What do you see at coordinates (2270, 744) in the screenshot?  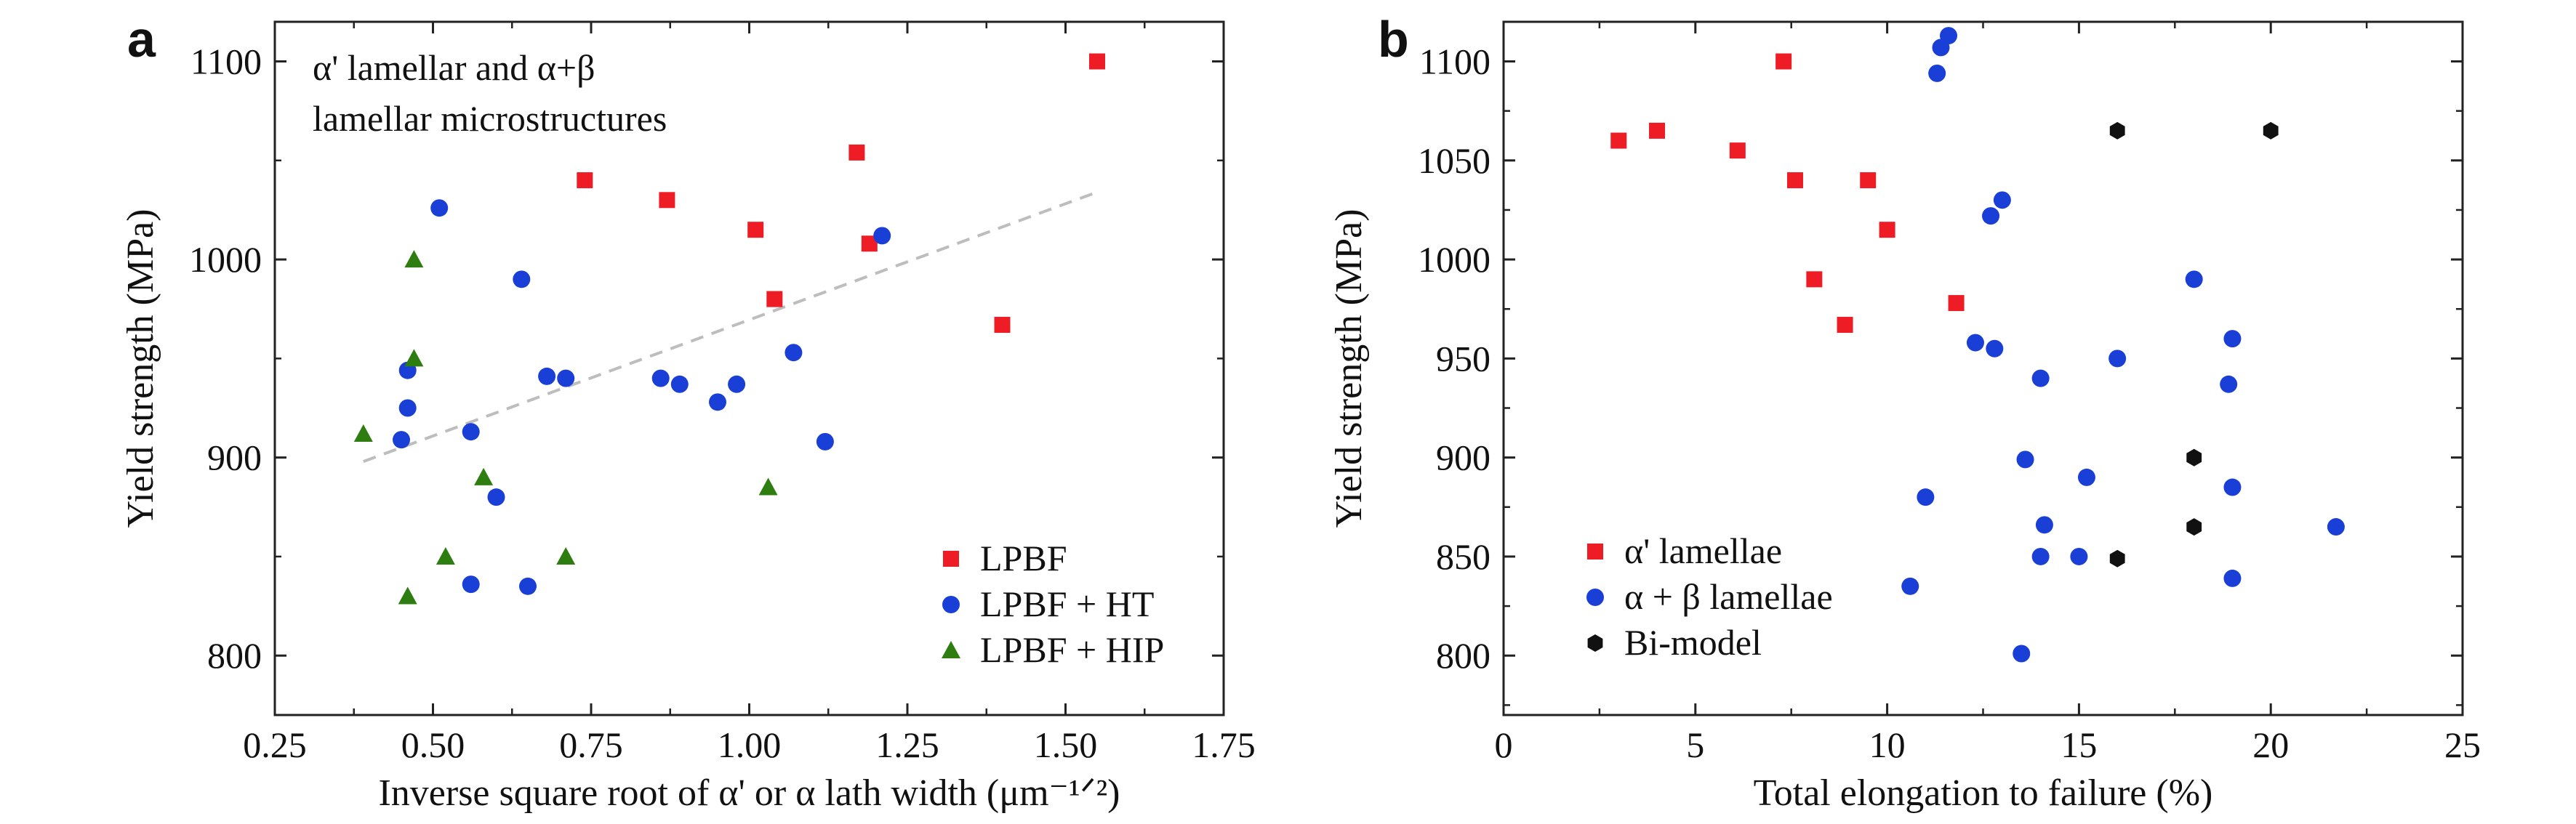 I see `x-tick-label: 20` at bounding box center [2270, 744].